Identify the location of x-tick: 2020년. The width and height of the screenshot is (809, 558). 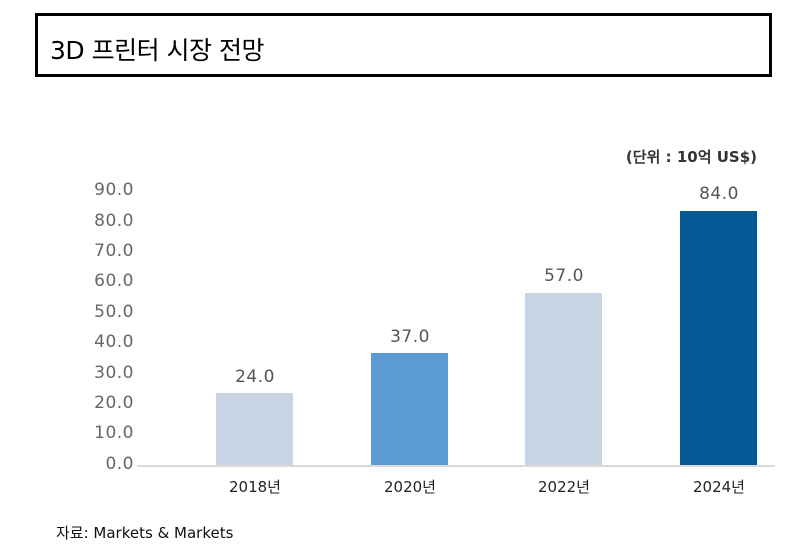
(410, 487).